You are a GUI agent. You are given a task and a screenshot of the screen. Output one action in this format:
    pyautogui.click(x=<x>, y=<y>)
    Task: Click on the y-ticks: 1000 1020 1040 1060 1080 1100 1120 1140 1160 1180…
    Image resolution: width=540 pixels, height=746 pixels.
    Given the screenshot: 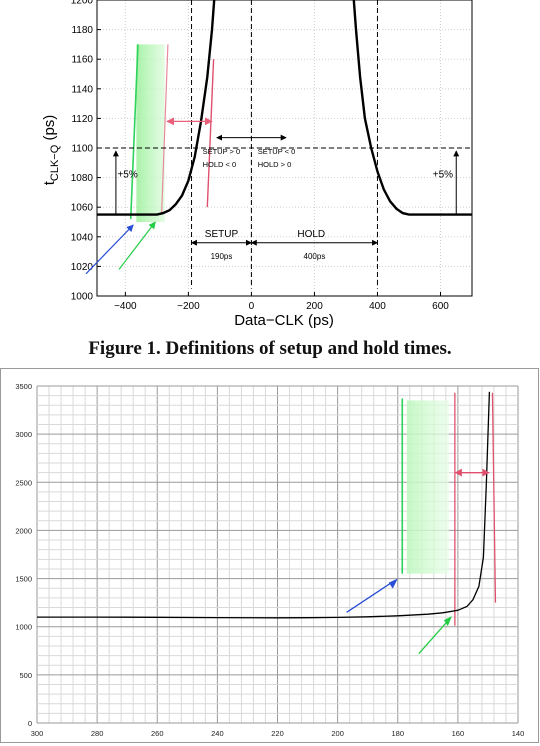 What is the action you would take?
    pyautogui.click(x=86, y=151)
    